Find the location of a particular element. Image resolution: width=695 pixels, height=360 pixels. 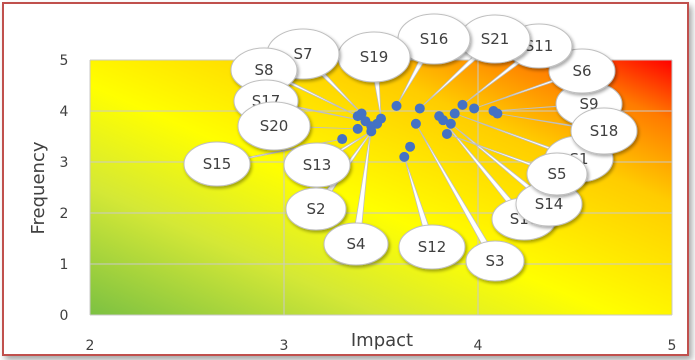

callout-s12: S12 is located at coordinates (432, 247).